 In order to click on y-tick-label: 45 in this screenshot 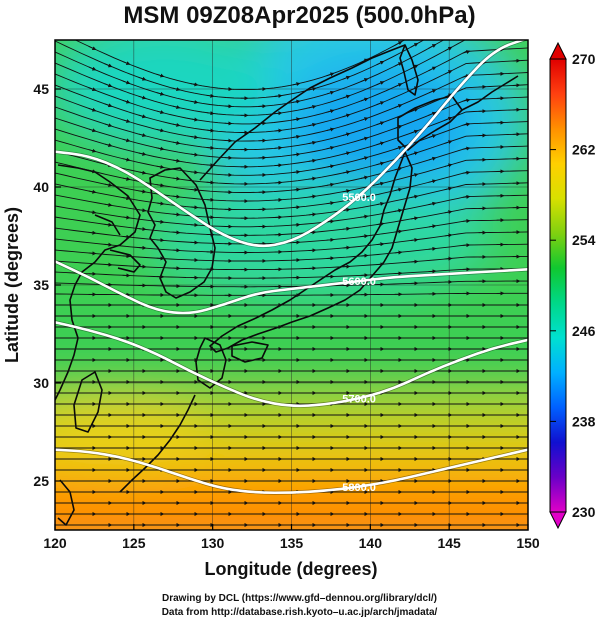, I will do `click(41, 89)`.